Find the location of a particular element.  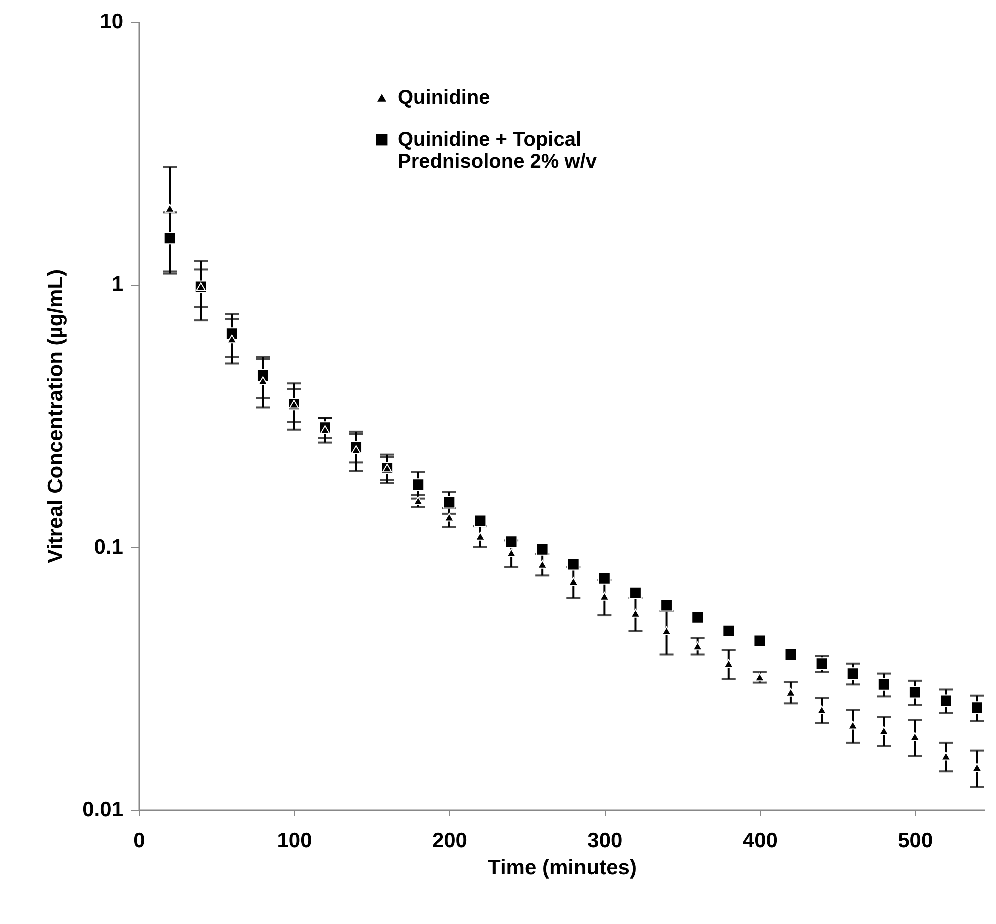

x-tick-label: 300 is located at coordinates (605, 841).